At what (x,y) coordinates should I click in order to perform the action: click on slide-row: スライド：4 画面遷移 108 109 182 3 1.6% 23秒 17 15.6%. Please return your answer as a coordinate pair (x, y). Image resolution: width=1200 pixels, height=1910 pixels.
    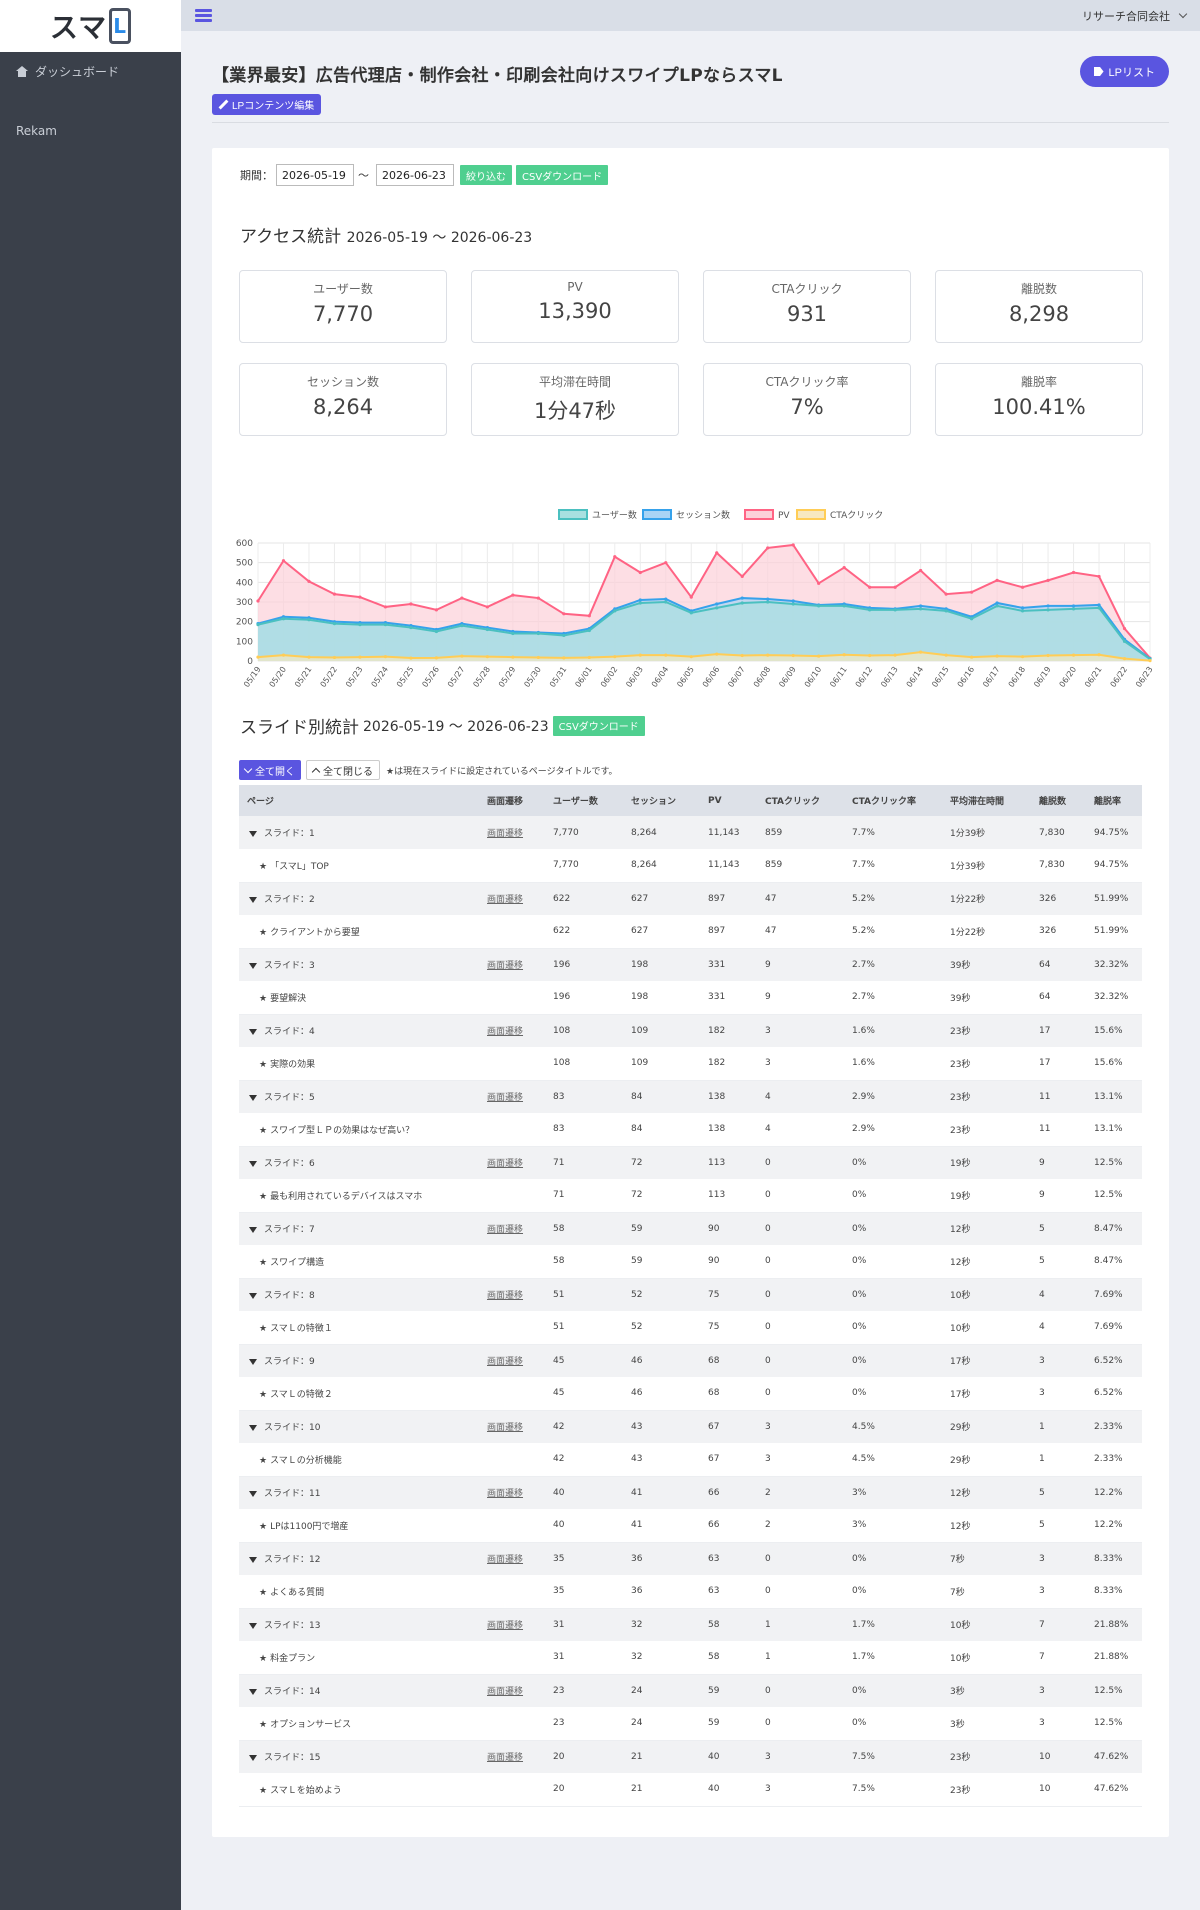
    Looking at the image, I should click on (690, 1030).